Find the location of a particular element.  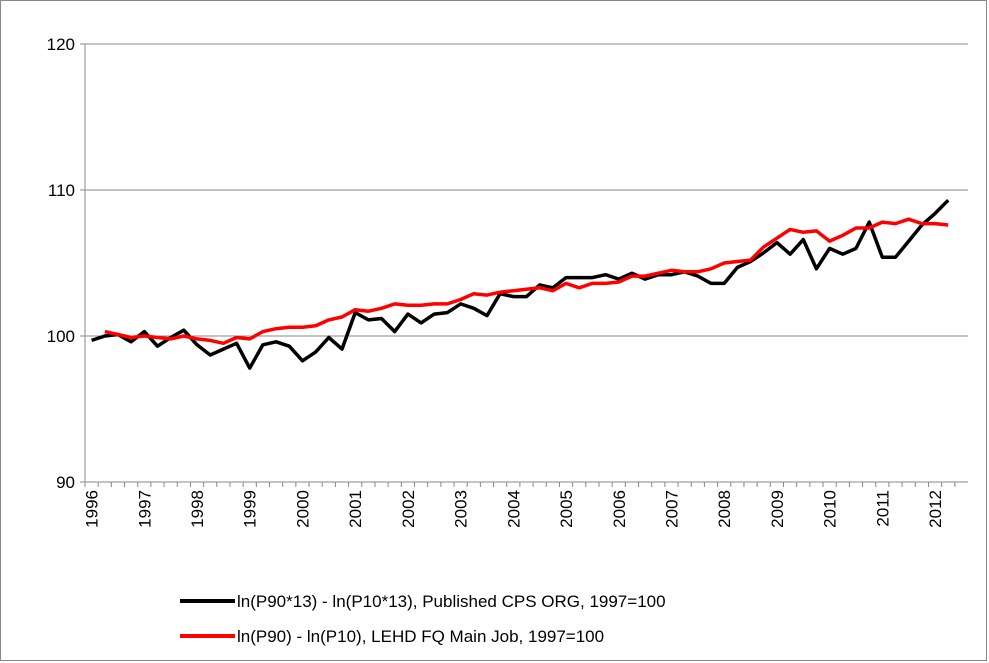

x-tick-label: 2006 is located at coordinates (619, 509).